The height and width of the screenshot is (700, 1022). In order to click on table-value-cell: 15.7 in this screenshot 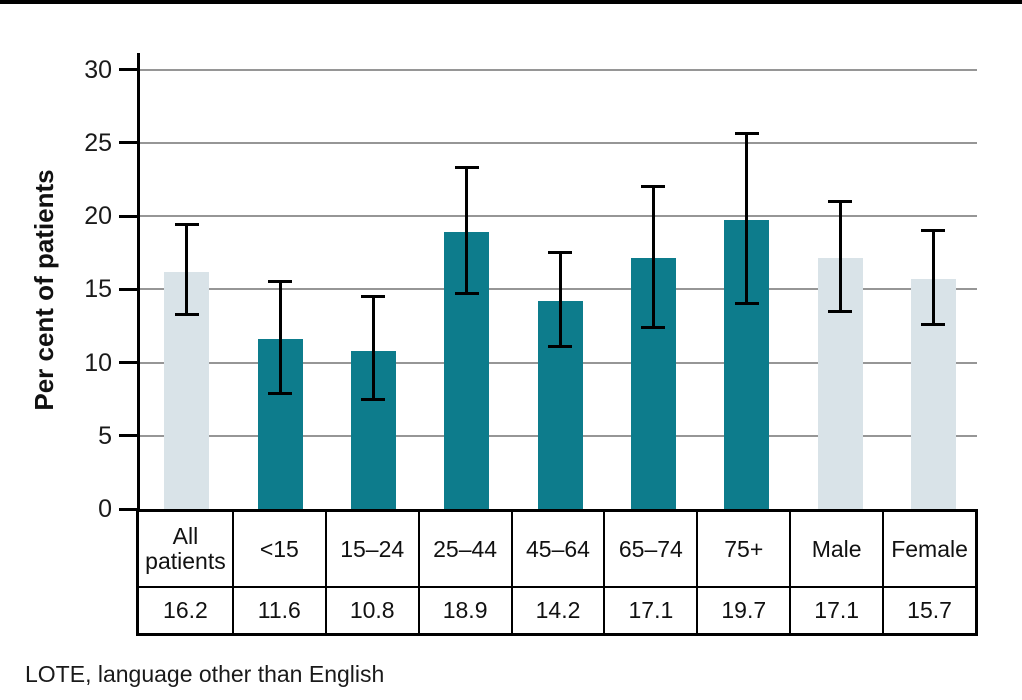, I will do `click(928, 609)`.